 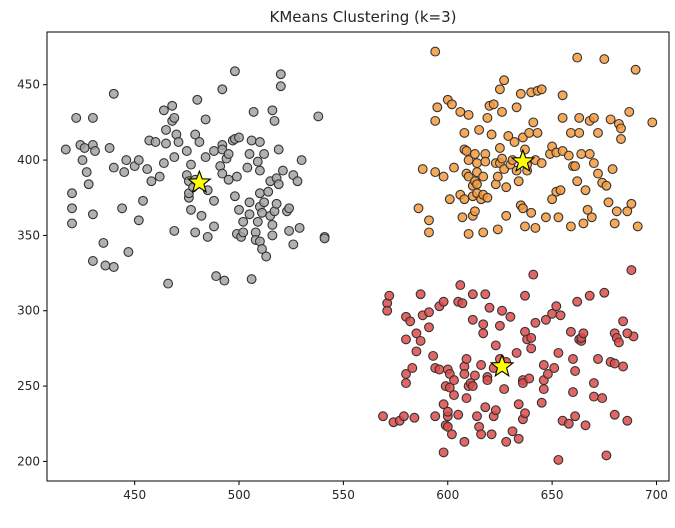 I want to click on x-tick-label-450: 450, so click(x=134, y=495).